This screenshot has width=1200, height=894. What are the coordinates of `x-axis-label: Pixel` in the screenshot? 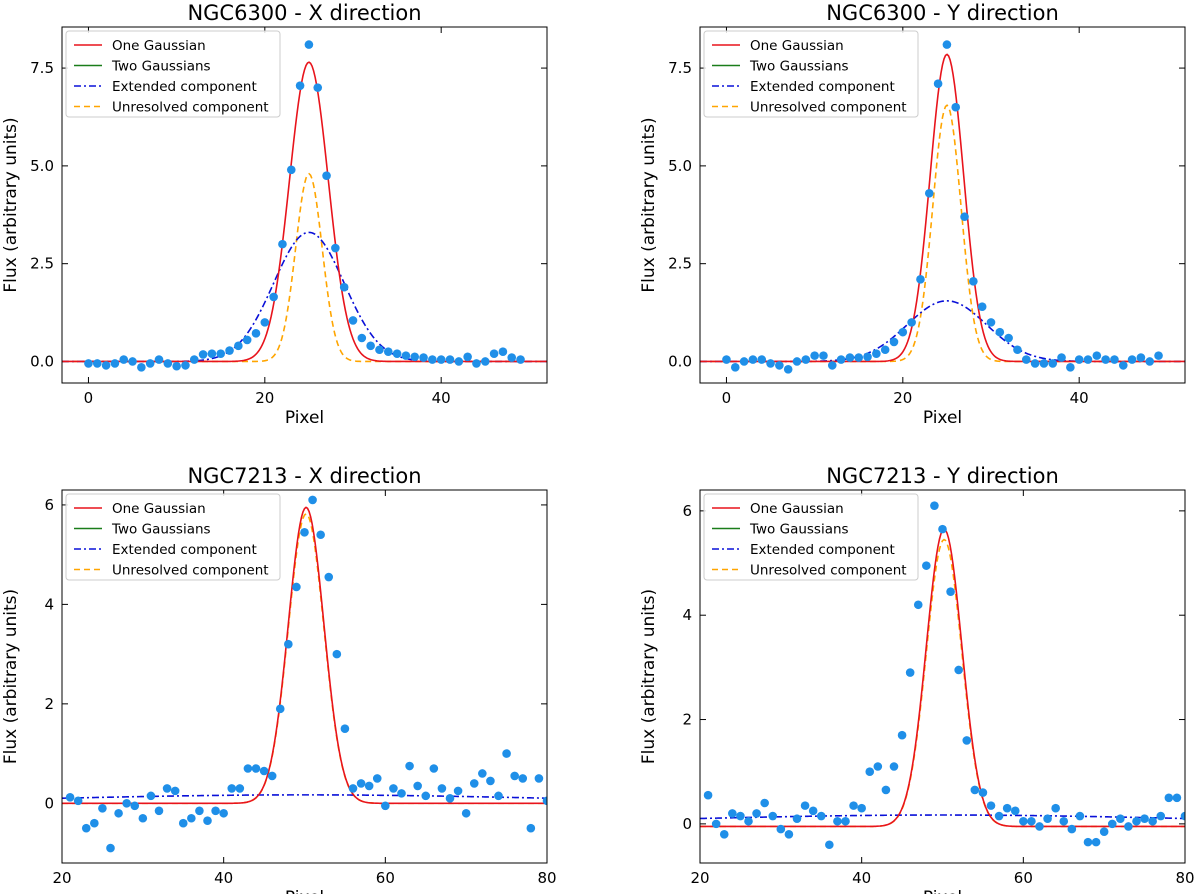 It's located at (304, 418).